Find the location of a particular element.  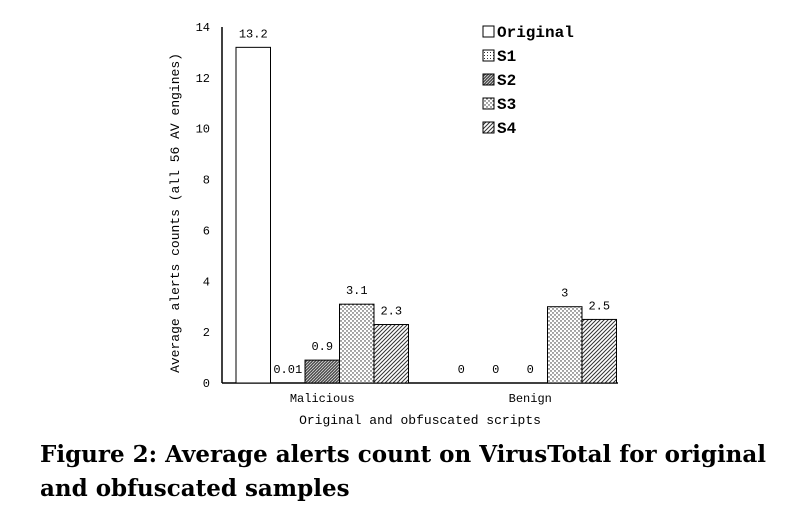

legend-label: S1 is located at coordinates (506, 57).